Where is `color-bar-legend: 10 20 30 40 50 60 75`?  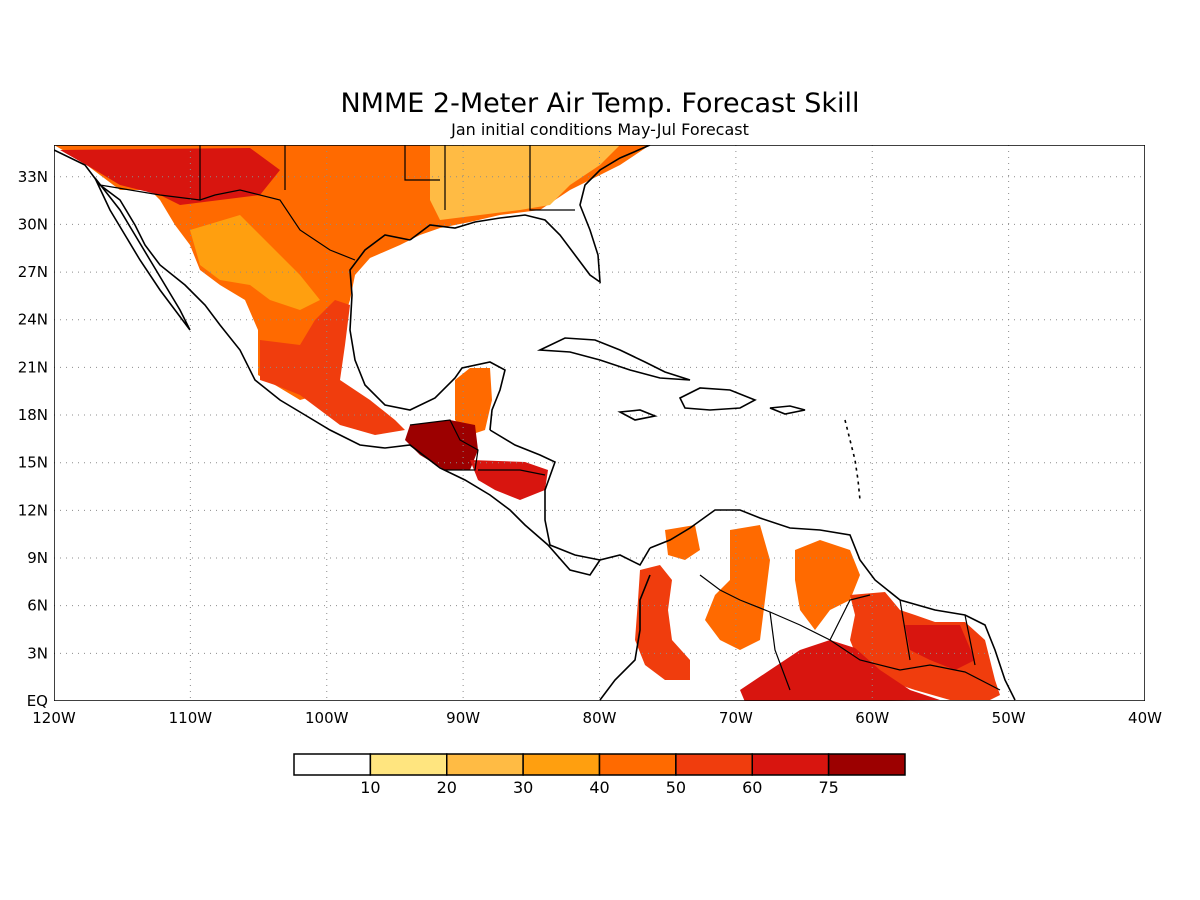 color-bar-legend: 10 20 30 40 50 60 75 is located at coordinates (599, 775).